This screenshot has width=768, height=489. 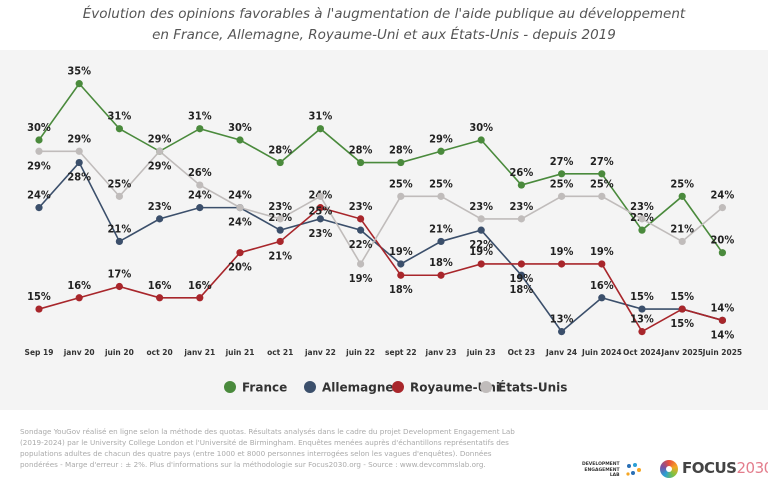 I want to click on data-label: 26%, so click(x=200, y=172).